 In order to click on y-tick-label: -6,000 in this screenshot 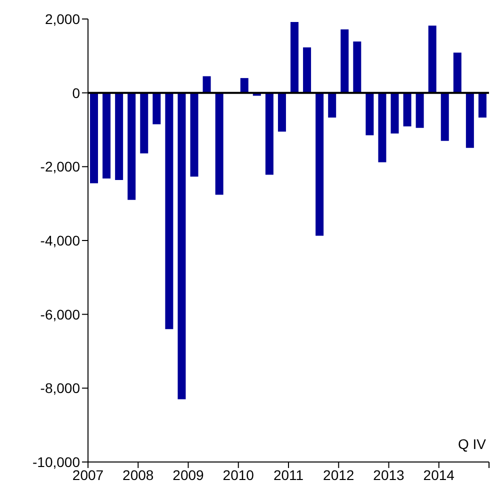, I will do `click(60, 314)`.